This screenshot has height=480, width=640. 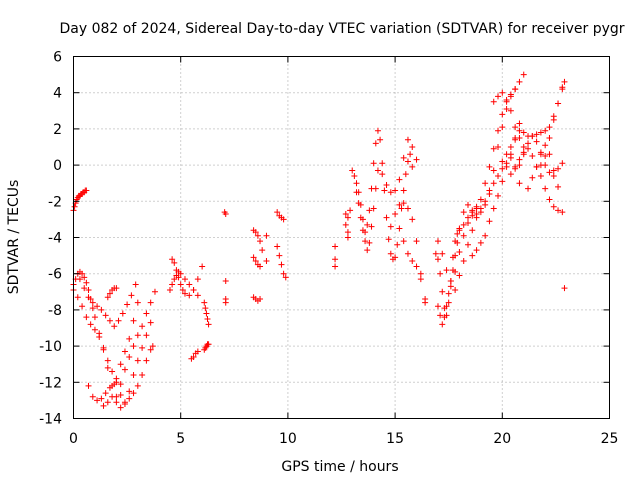 What do you see at coordinates (73, 439) in the screenshot?
I see `x-tick-label: 0` at bounding box center [73, 439].